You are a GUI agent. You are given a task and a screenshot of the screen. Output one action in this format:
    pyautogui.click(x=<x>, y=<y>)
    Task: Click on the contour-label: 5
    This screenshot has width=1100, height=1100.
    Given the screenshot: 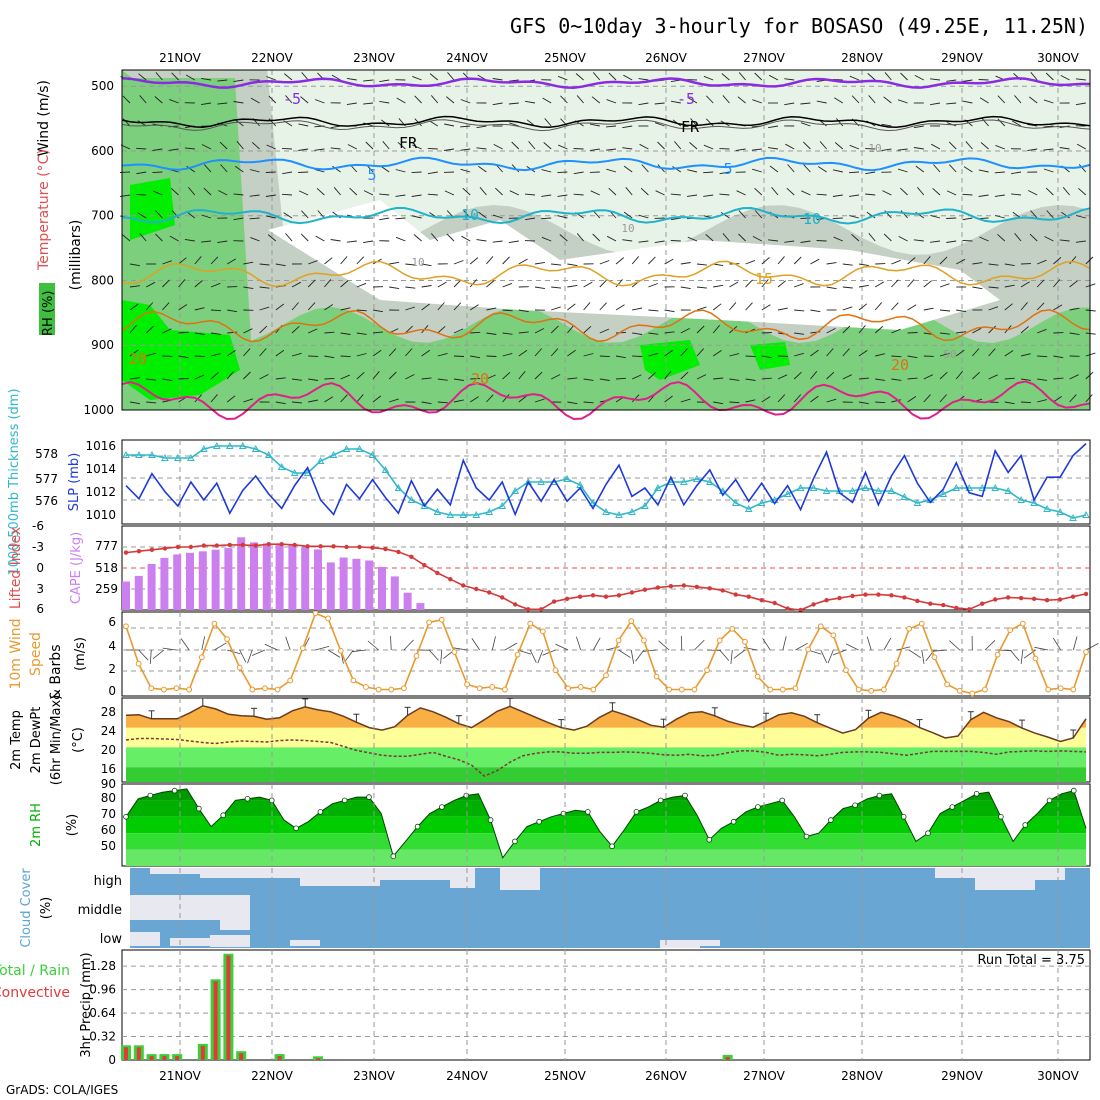 What is the action you would take?
    pyautogui.click(x=727, y=169)
    